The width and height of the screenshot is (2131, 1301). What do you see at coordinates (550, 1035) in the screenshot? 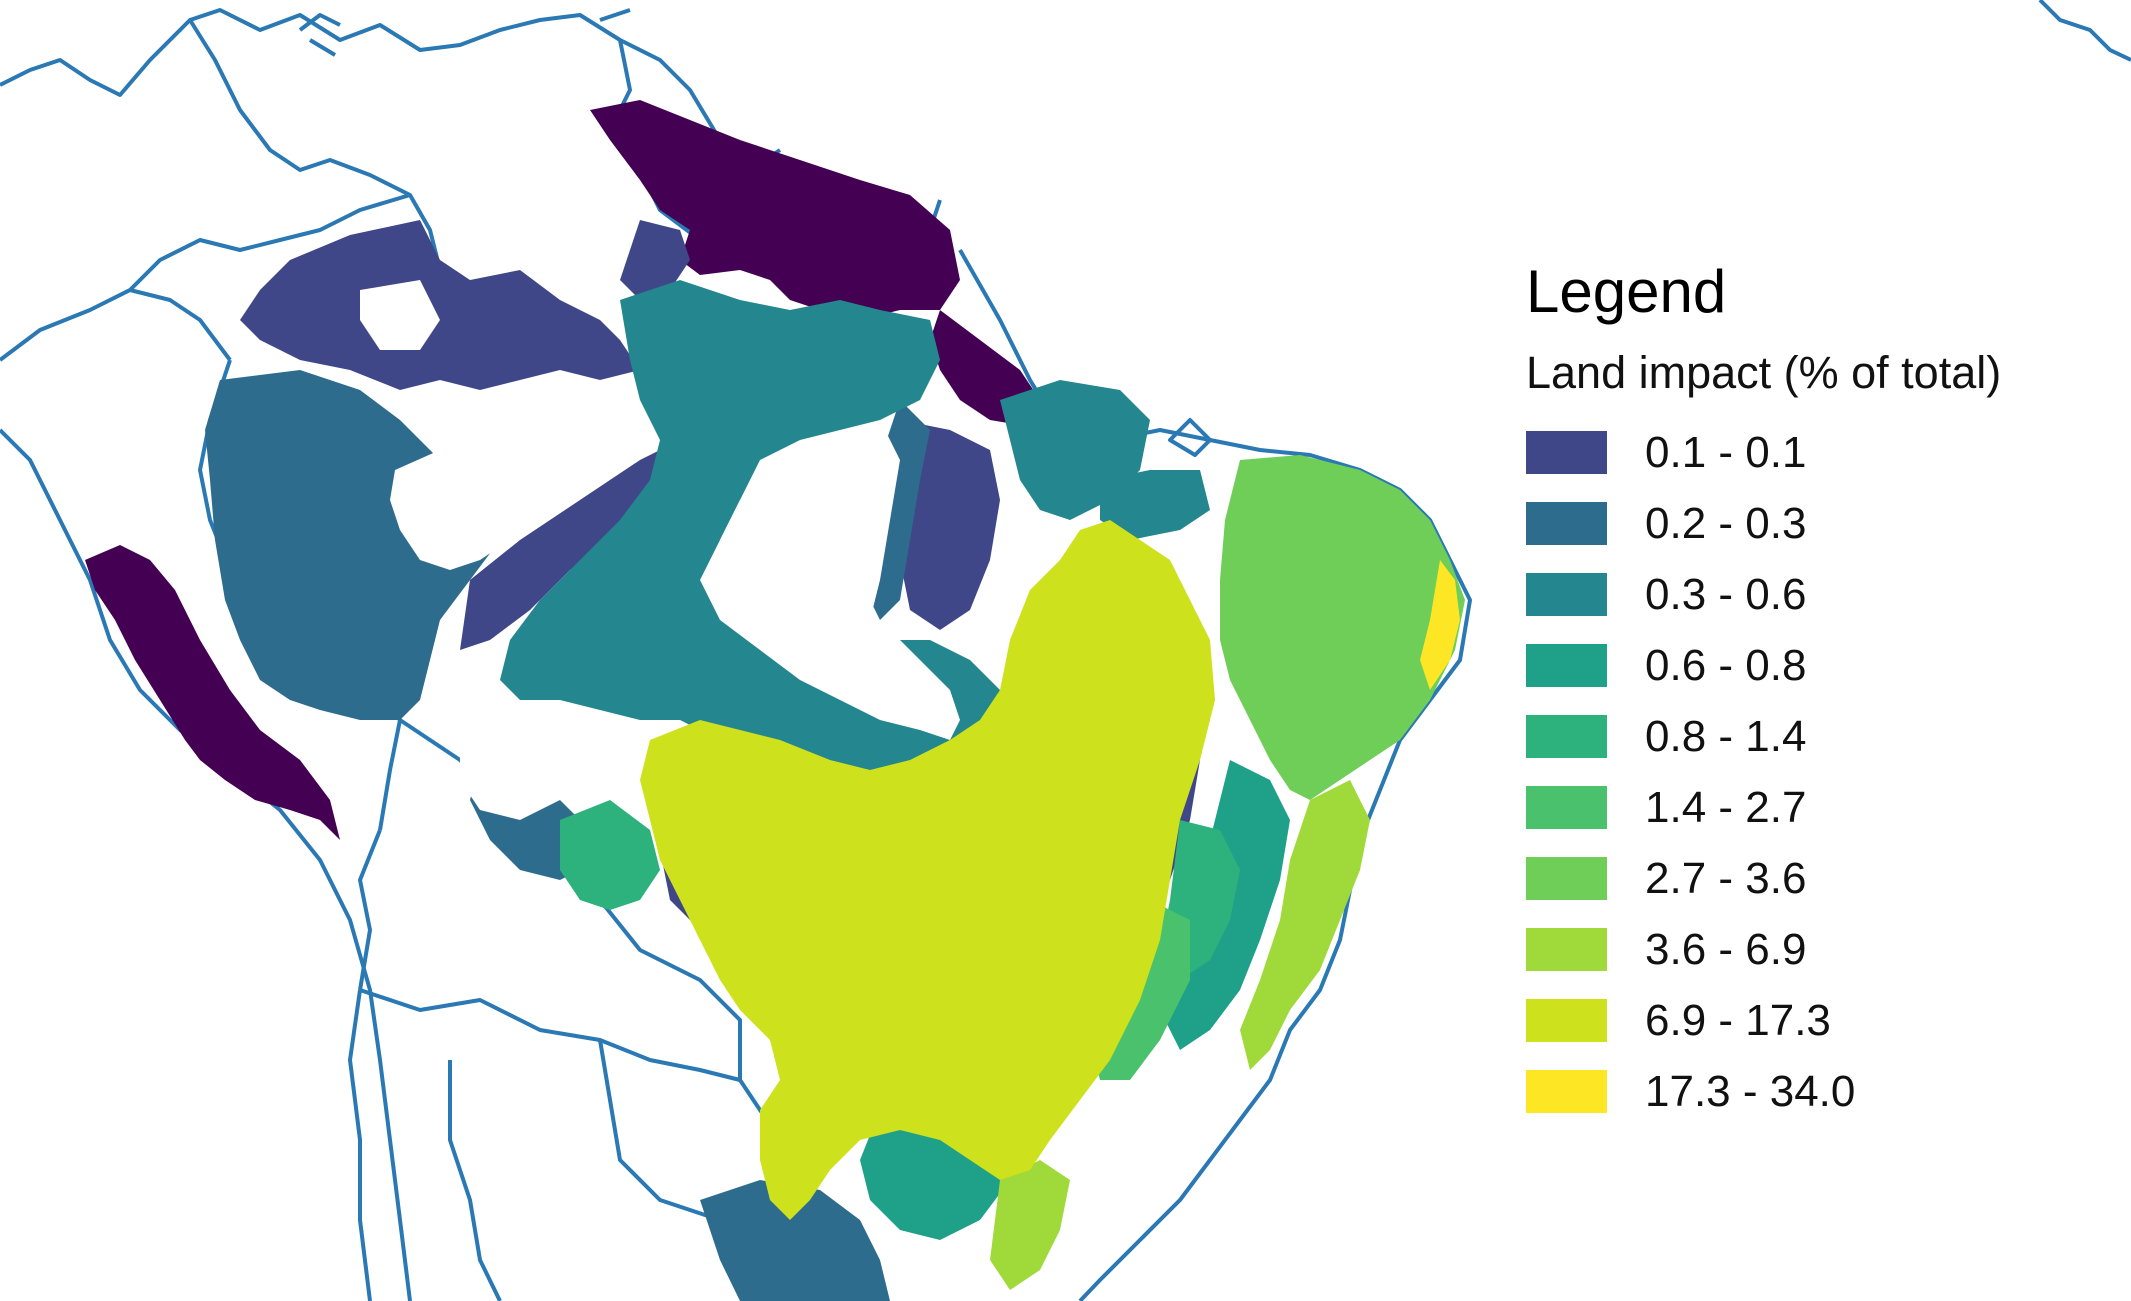
I see `border-bolivia-south` at bounding box center [550, 1035].